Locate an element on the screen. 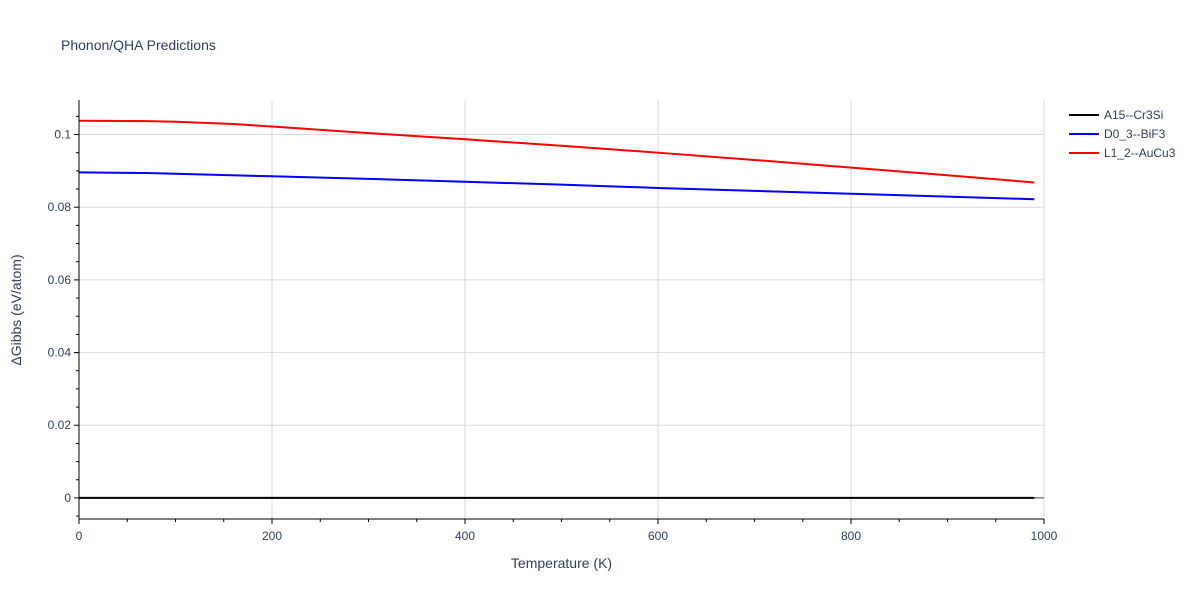 Image resolution: width=1200 pixels, height=600 pixels. y-tick-label: 0.08 is located at coordinates (60, 207).